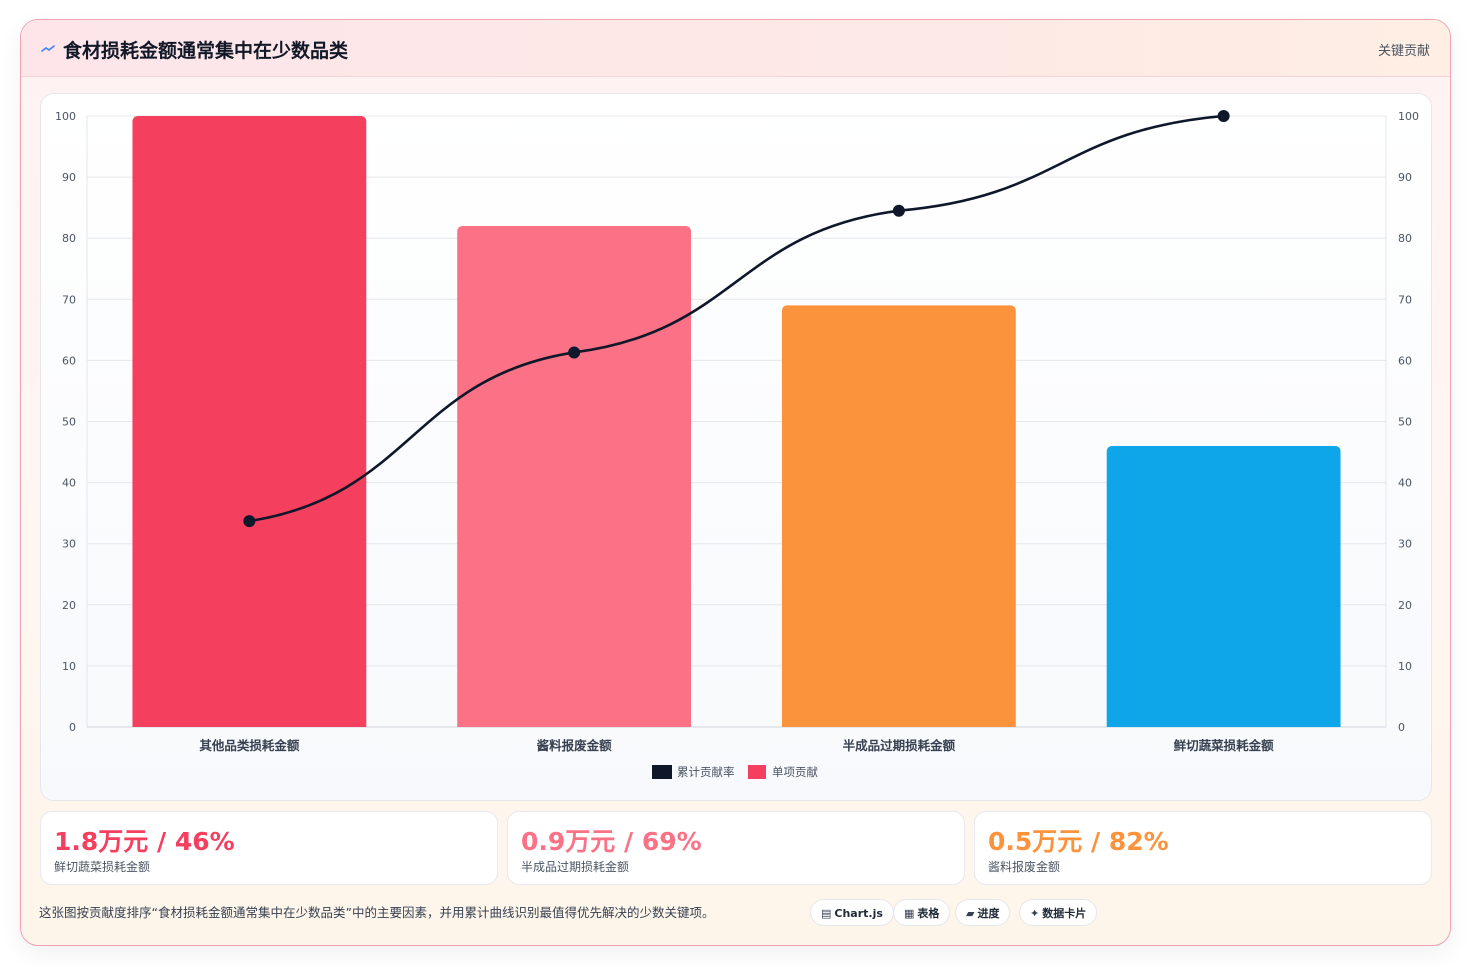 The height and width of the screenshot is (967, 1471). Describe the element at coordinates (1405, 605) in the screenshot. I see `y-tick-label-right: 20` at that location.